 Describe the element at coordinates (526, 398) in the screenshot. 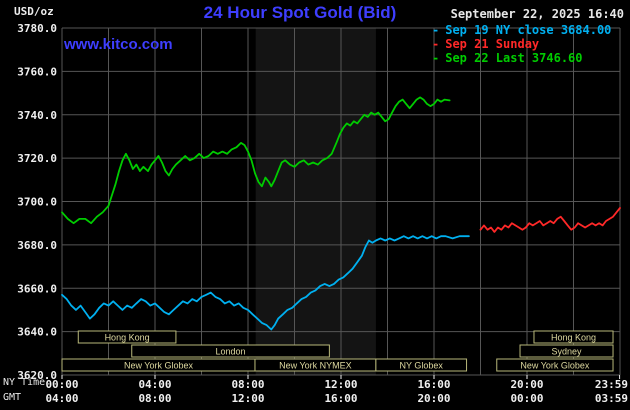

I see `x-tick-label-gmt: 00:00` at that location.